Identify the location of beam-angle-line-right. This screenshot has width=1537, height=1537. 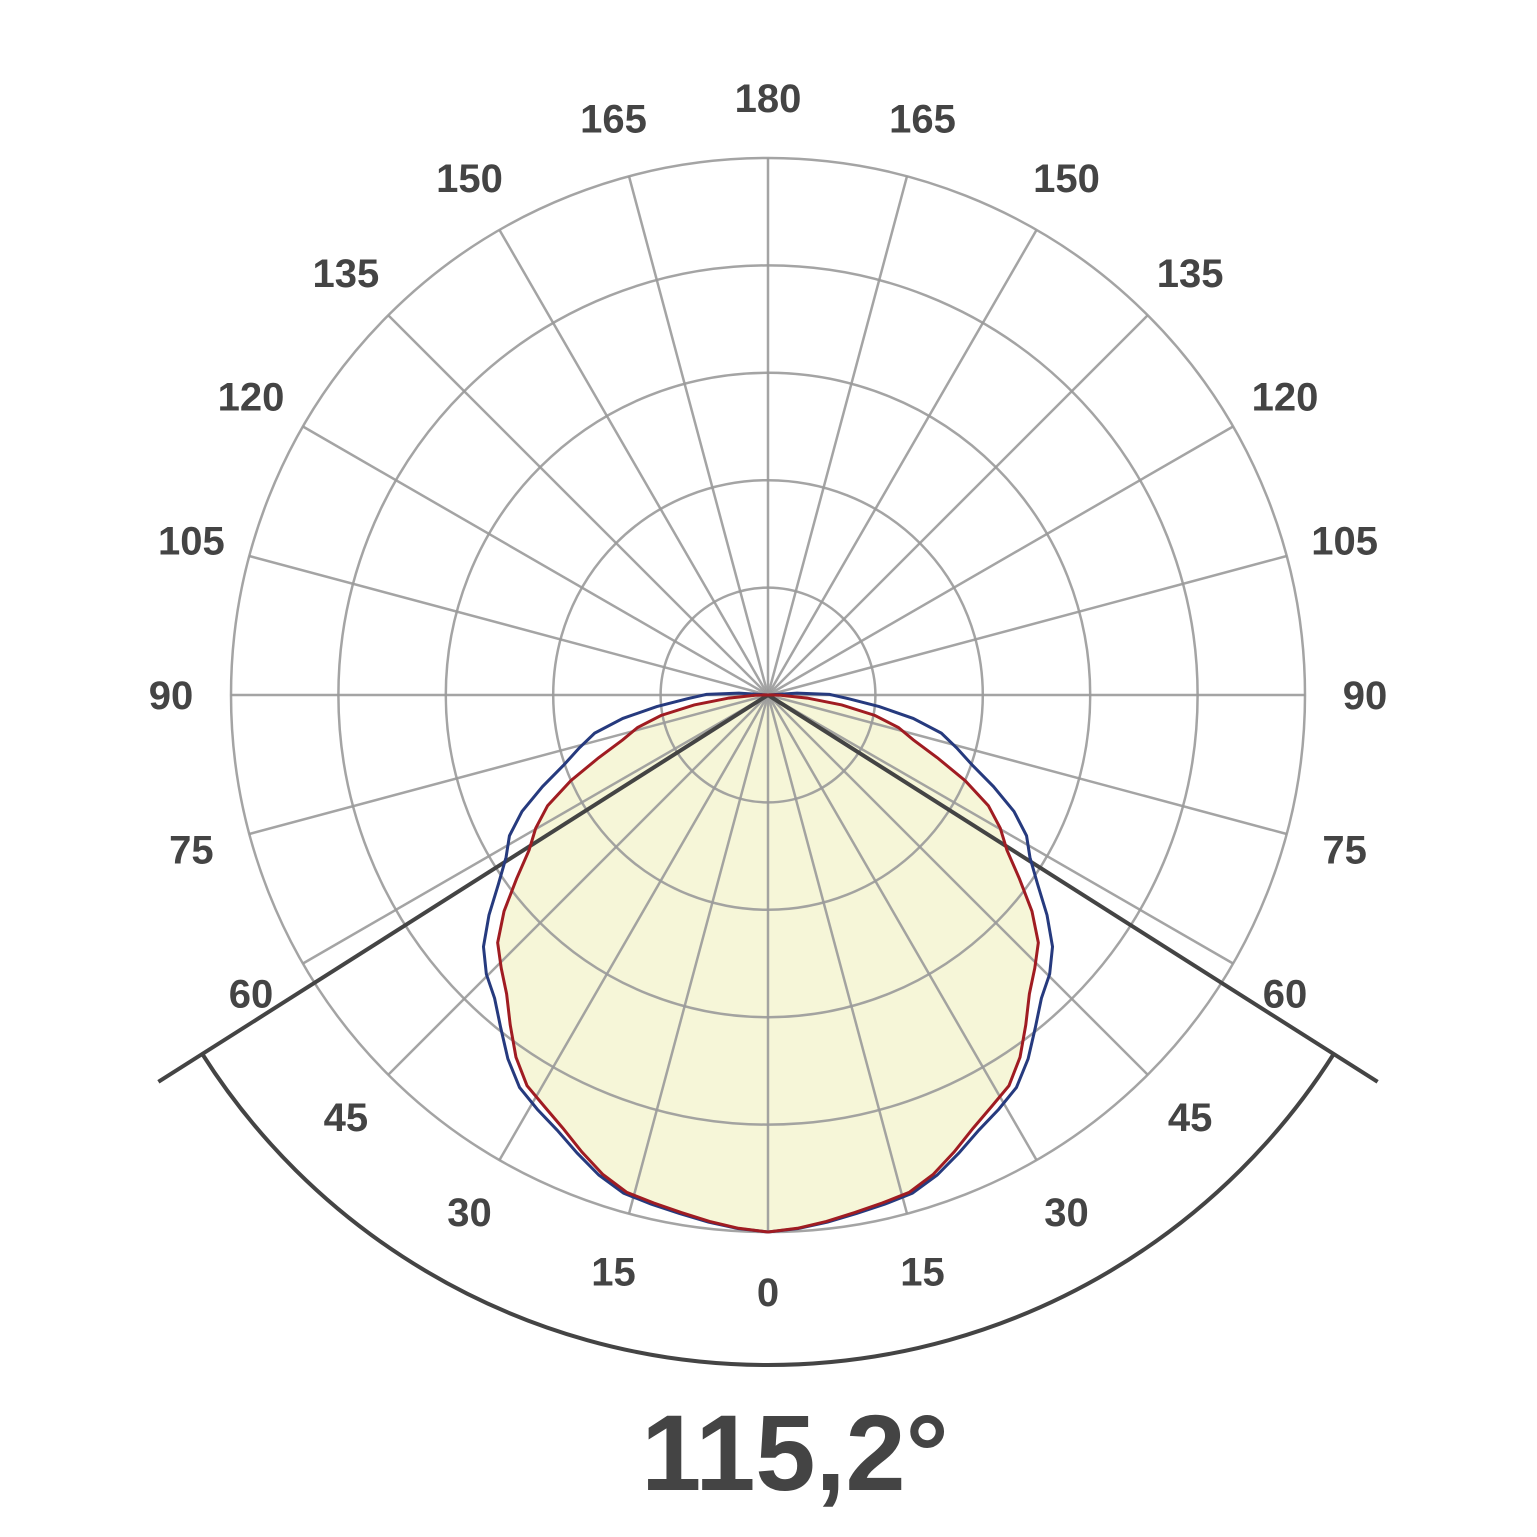
(1072, 888).